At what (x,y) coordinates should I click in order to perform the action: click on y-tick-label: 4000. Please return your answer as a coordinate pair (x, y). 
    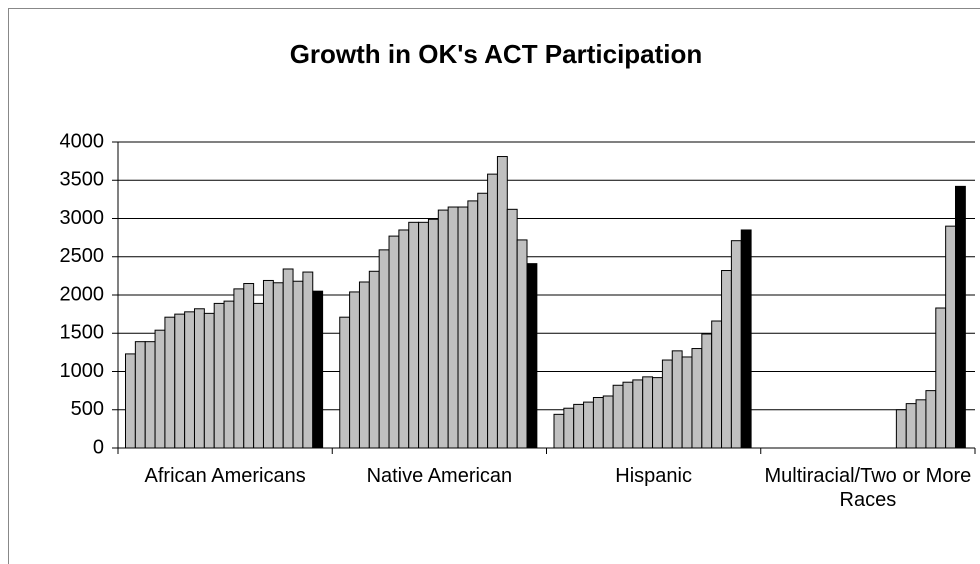
    Looking at the image, I should click on (82, 141).